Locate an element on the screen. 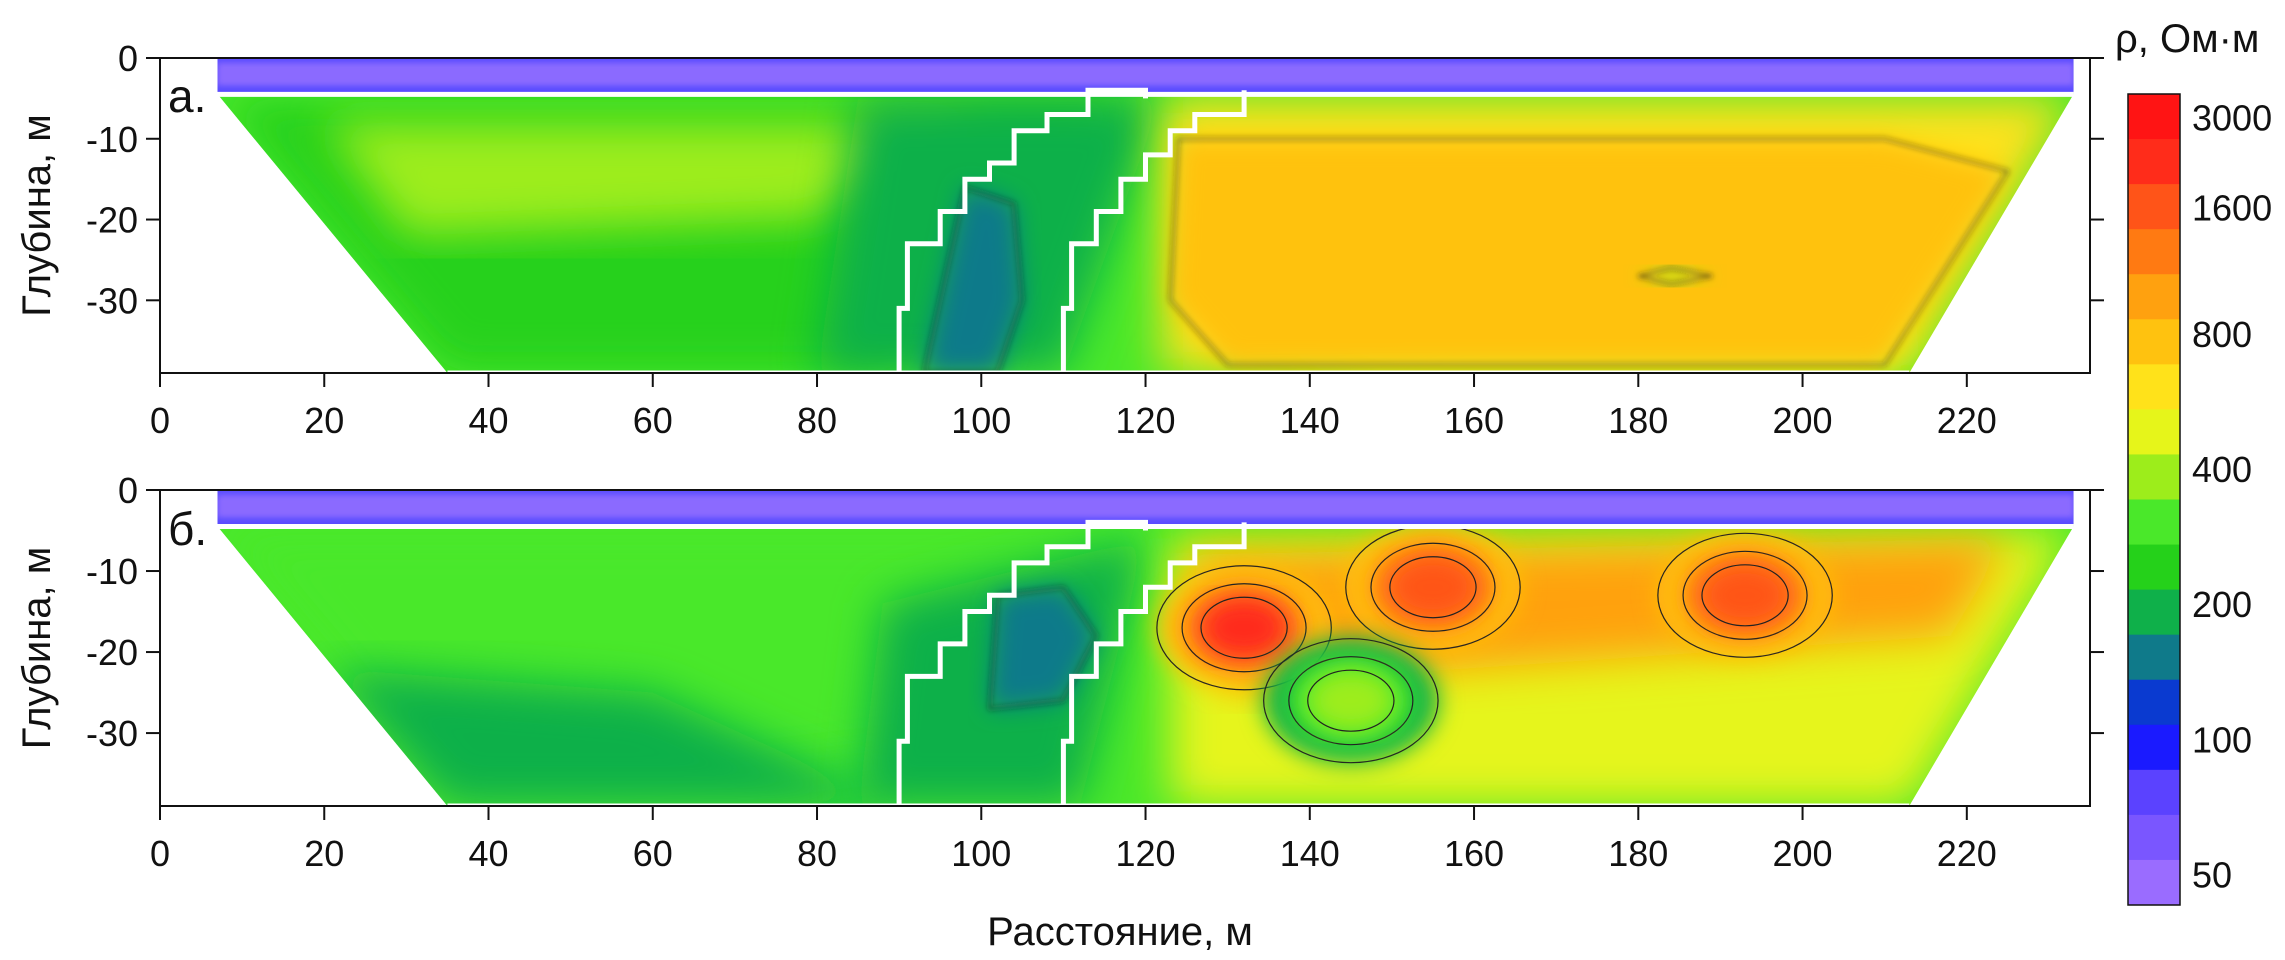 Image resolution: width=2285 pixels, height=960 pixels. x-tick-label: 40 is located at coordinates (488, 420).